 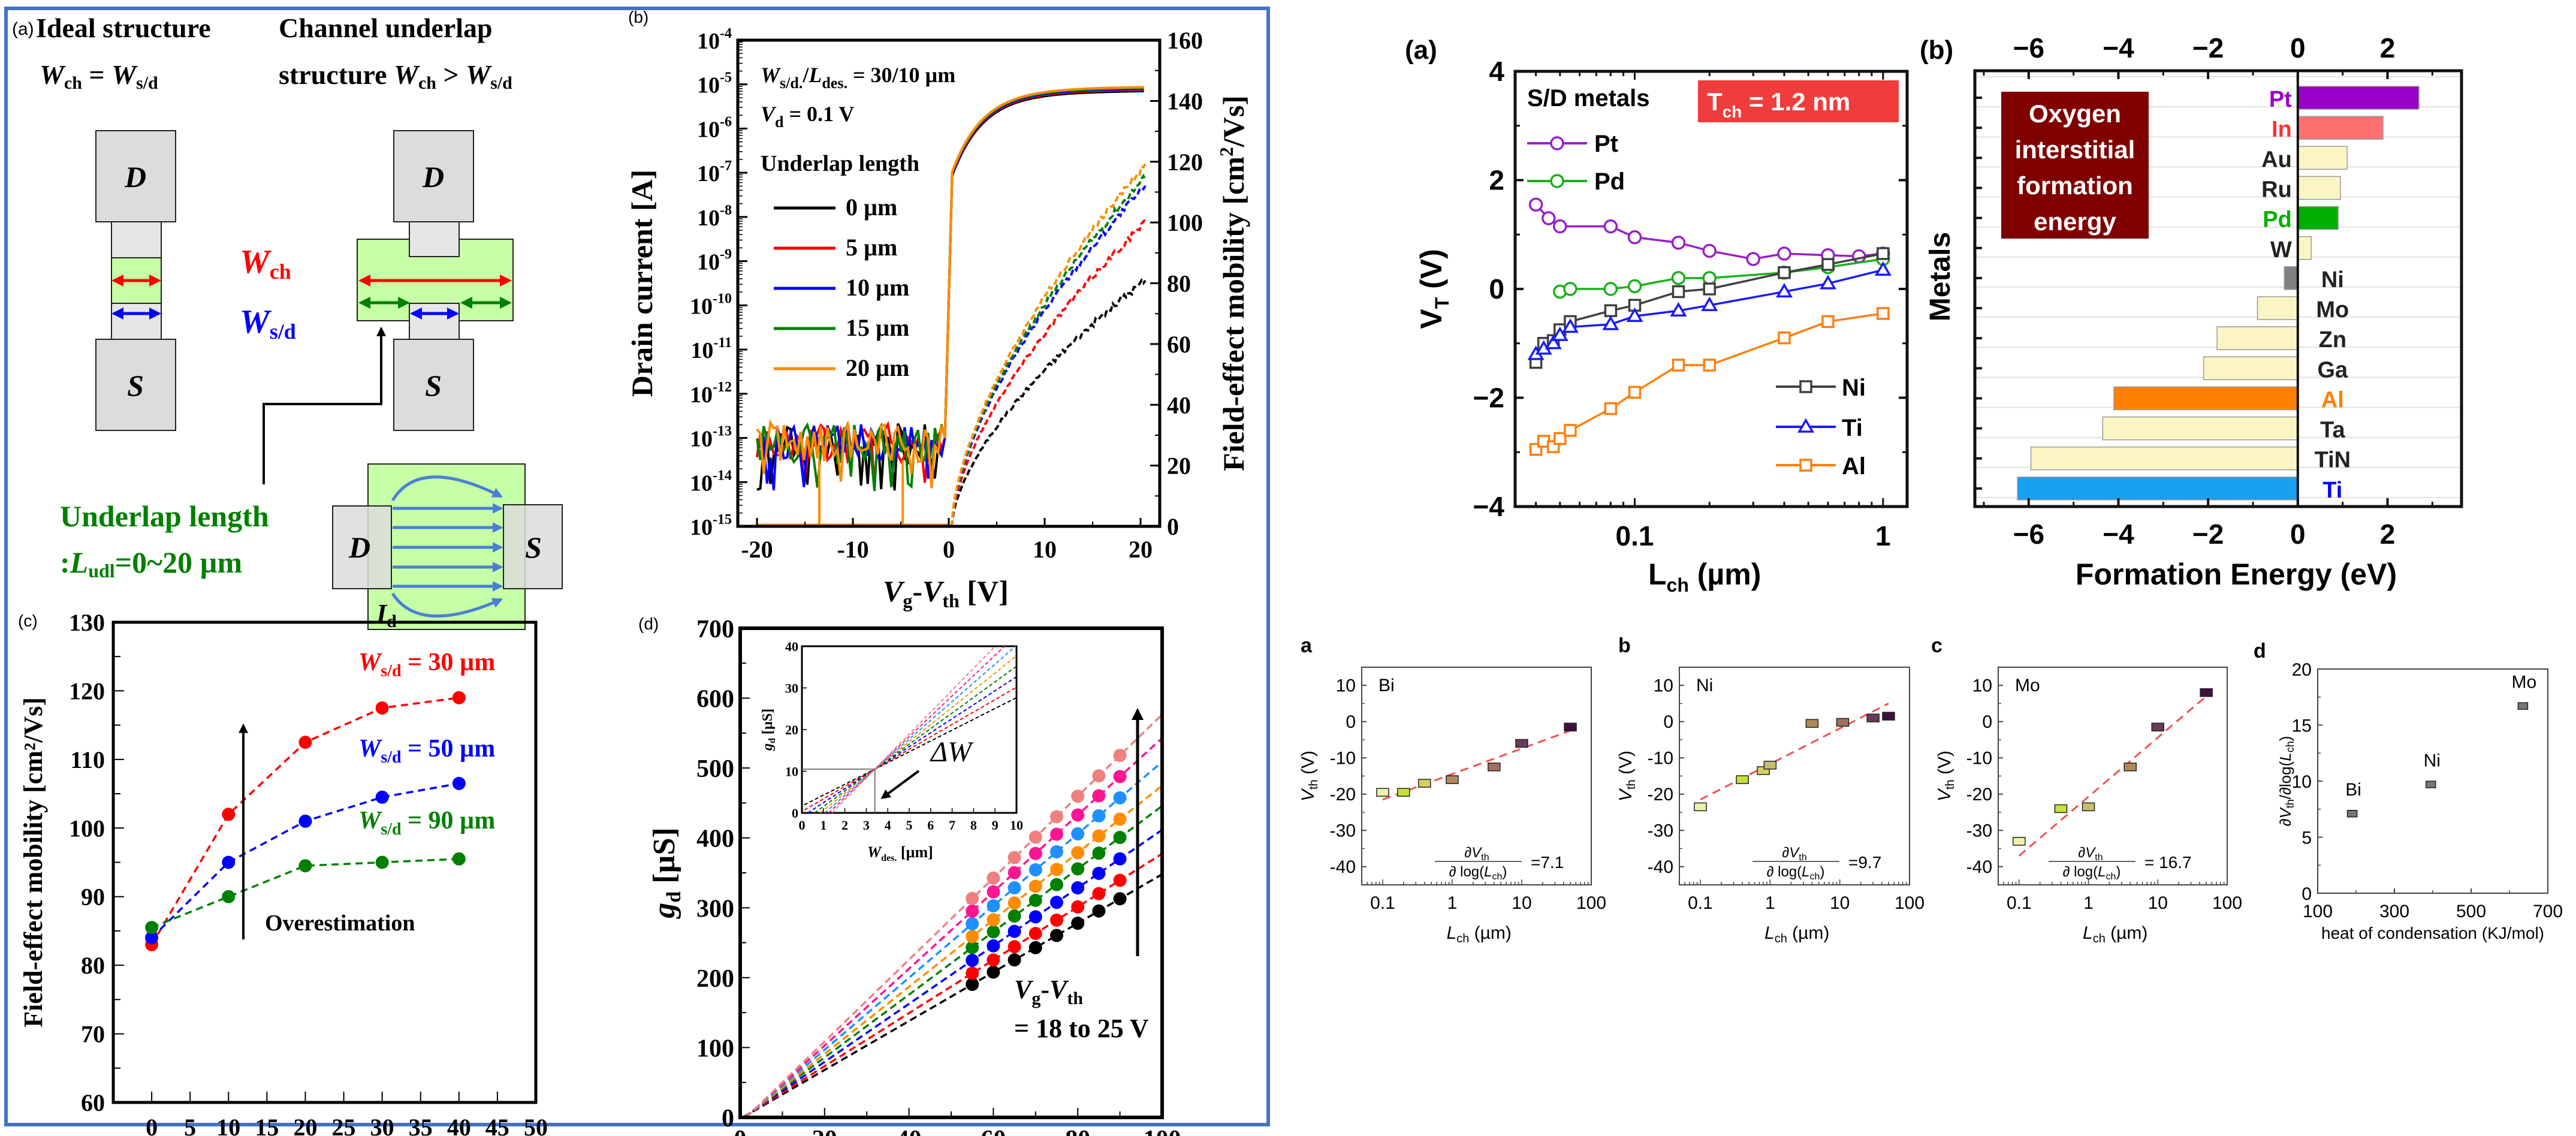 What do you see at coordinates (711, 305) in the screenshot?
I see `ytick-label-b: 10-10` at bounding box center [711, 305].